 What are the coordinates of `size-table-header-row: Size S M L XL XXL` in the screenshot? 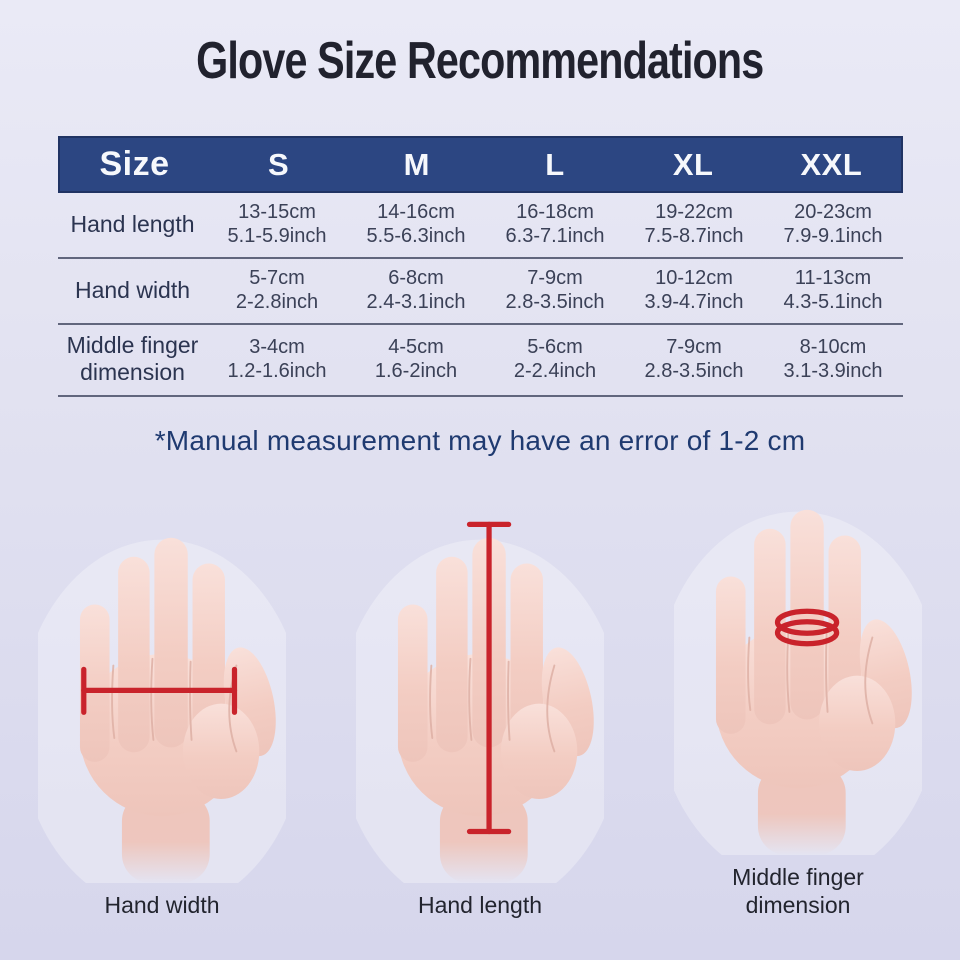 It's located at (480, 164).